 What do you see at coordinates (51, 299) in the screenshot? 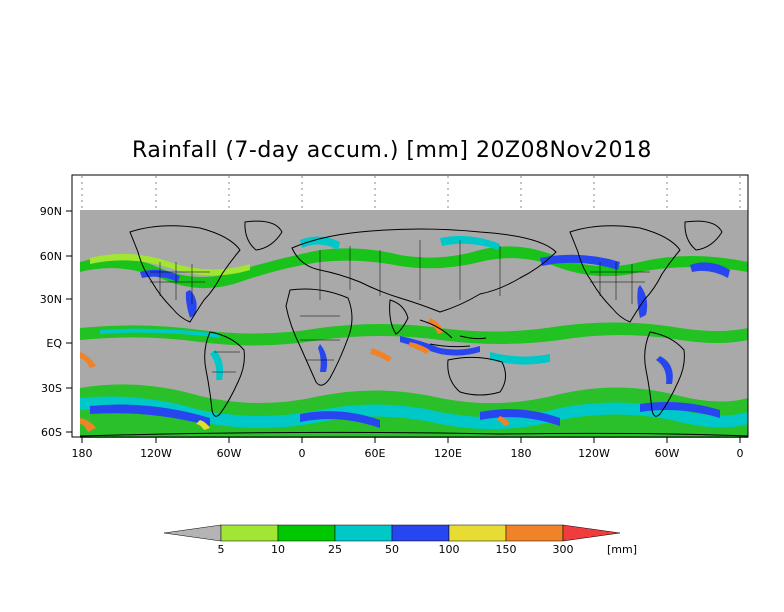
I see `y-tick-label: 30N` at bounding box center [51, 299].